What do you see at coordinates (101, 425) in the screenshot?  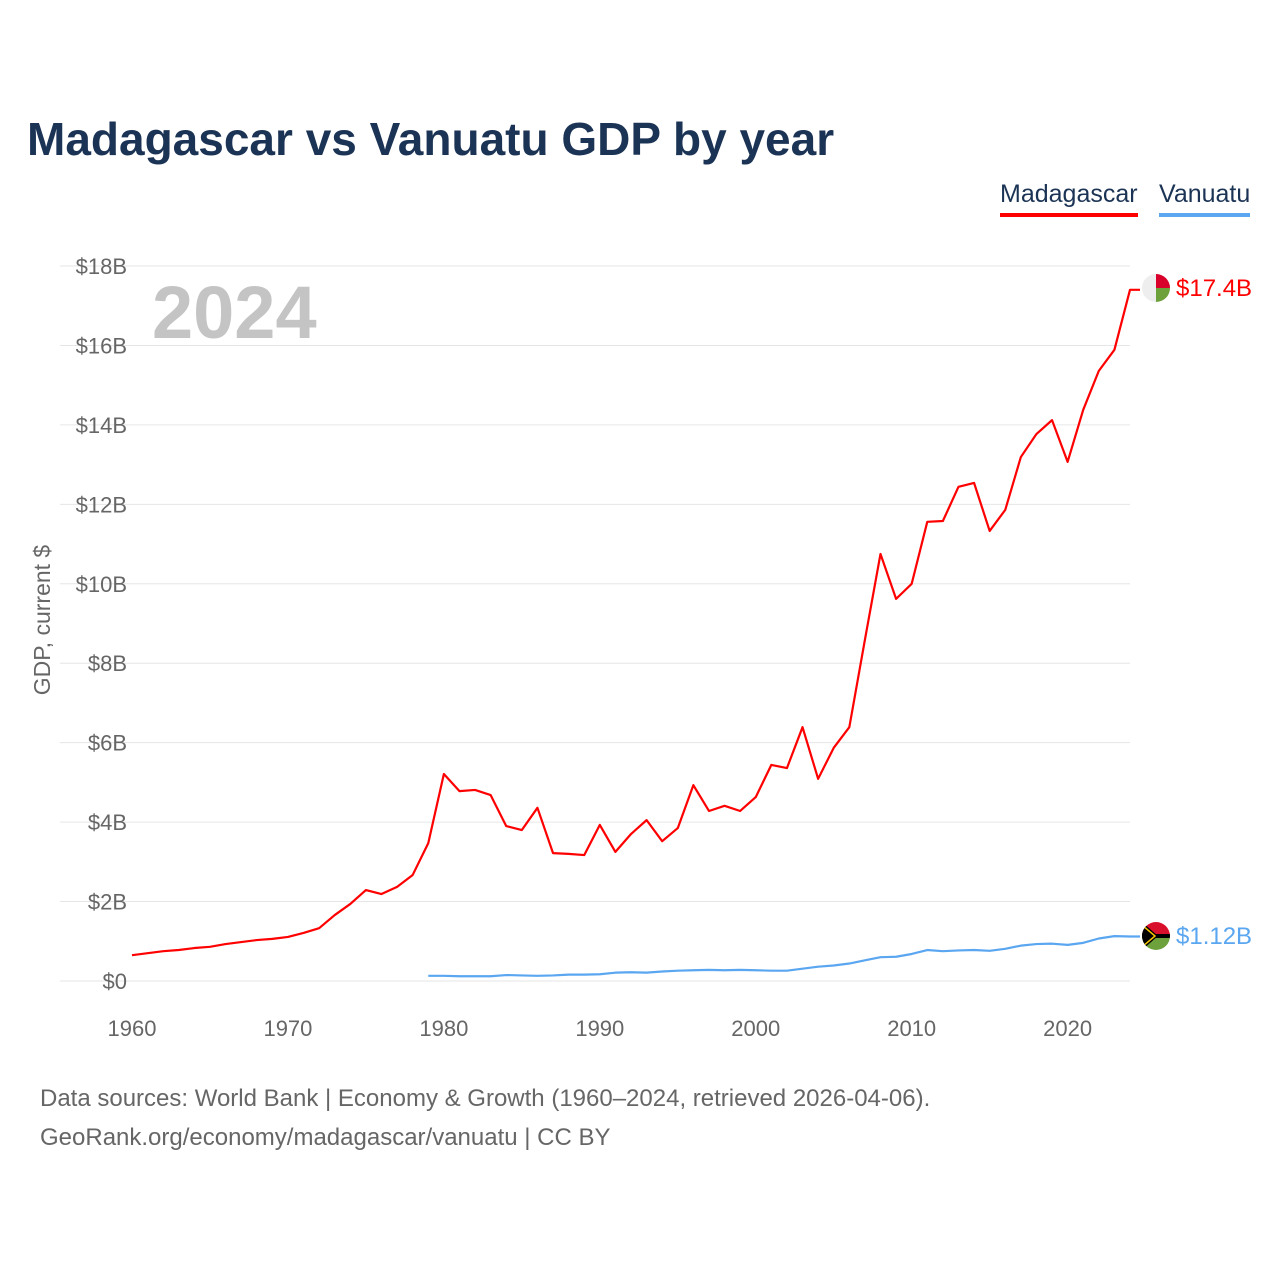 I see `y-tick-label: $14B` at bounding box center [101, 425].